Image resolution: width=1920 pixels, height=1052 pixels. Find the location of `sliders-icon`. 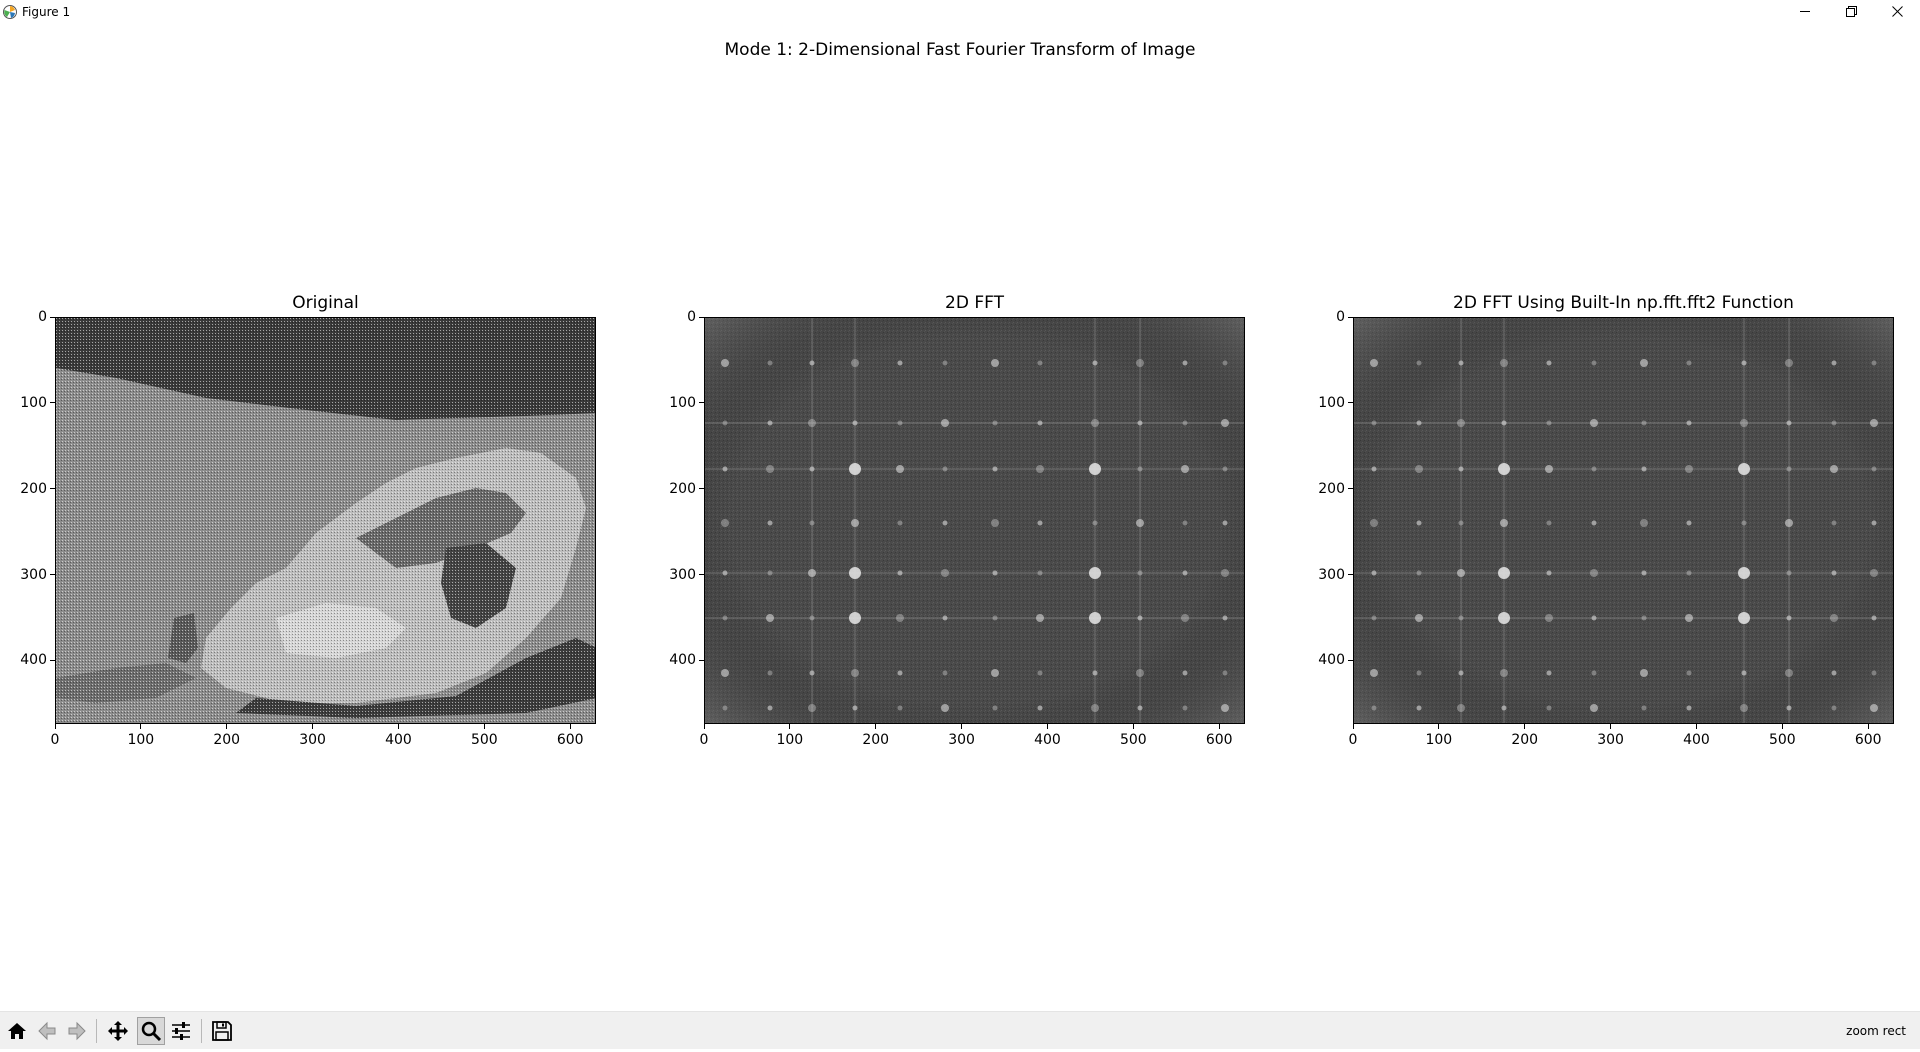

sliders-icon is located at coordinates (181, 1031).